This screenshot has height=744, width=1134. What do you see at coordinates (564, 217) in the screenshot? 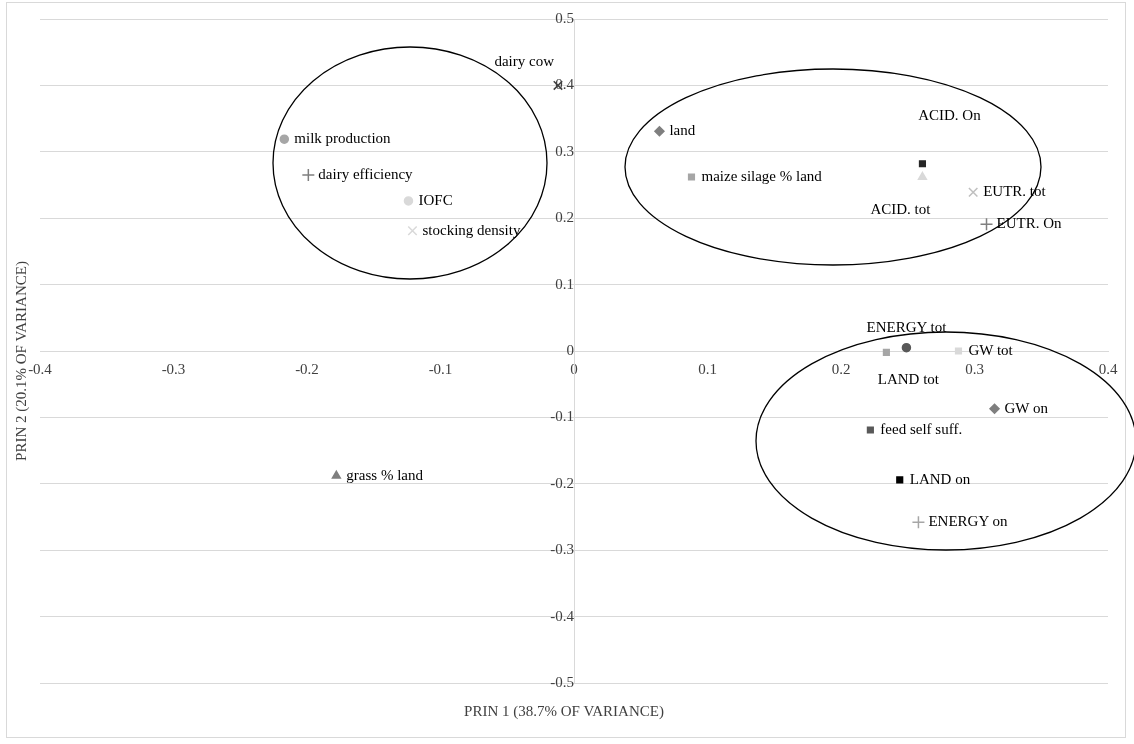
I see `y-tick-label: 0.2` at bounding box center [564, 217].